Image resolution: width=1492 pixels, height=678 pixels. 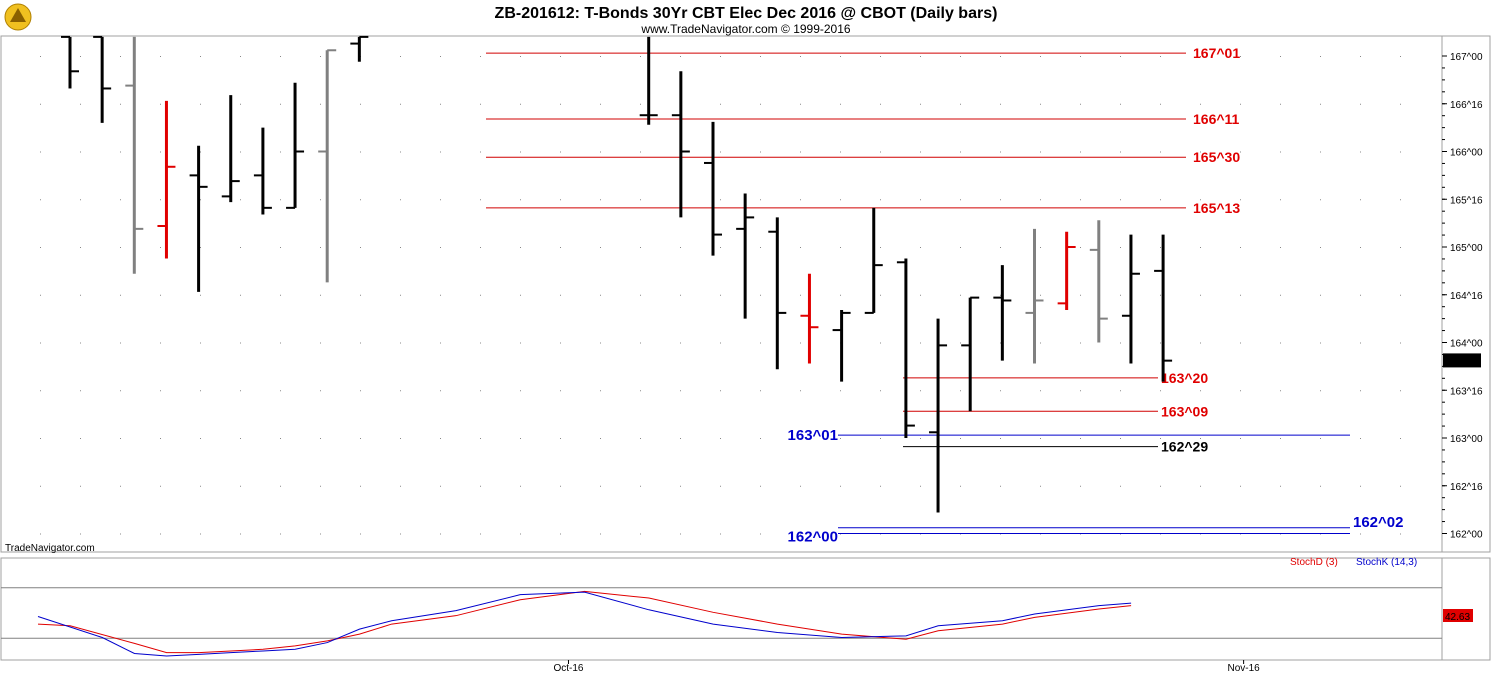 I want to click on x-axis: Oct-16 Nov-16, so click(x=906, y=667).